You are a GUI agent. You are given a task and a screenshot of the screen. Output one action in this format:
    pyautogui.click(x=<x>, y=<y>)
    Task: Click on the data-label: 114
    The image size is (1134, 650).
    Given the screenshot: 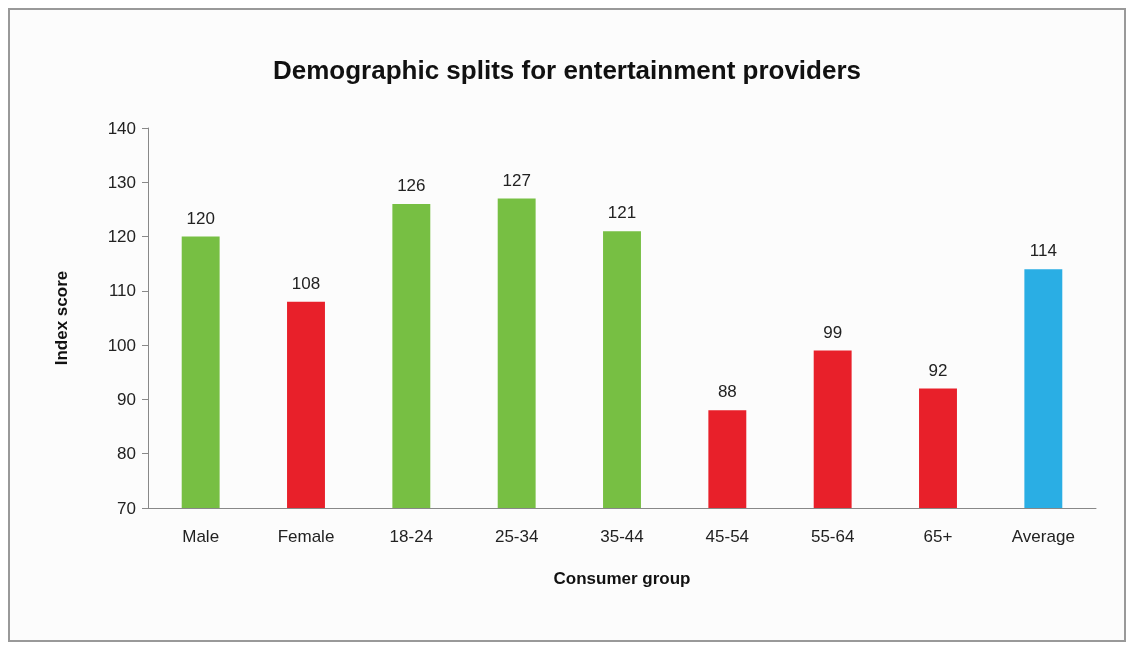 What is the action you would take?
    pyautogui.click(x=1043, y=251)
    